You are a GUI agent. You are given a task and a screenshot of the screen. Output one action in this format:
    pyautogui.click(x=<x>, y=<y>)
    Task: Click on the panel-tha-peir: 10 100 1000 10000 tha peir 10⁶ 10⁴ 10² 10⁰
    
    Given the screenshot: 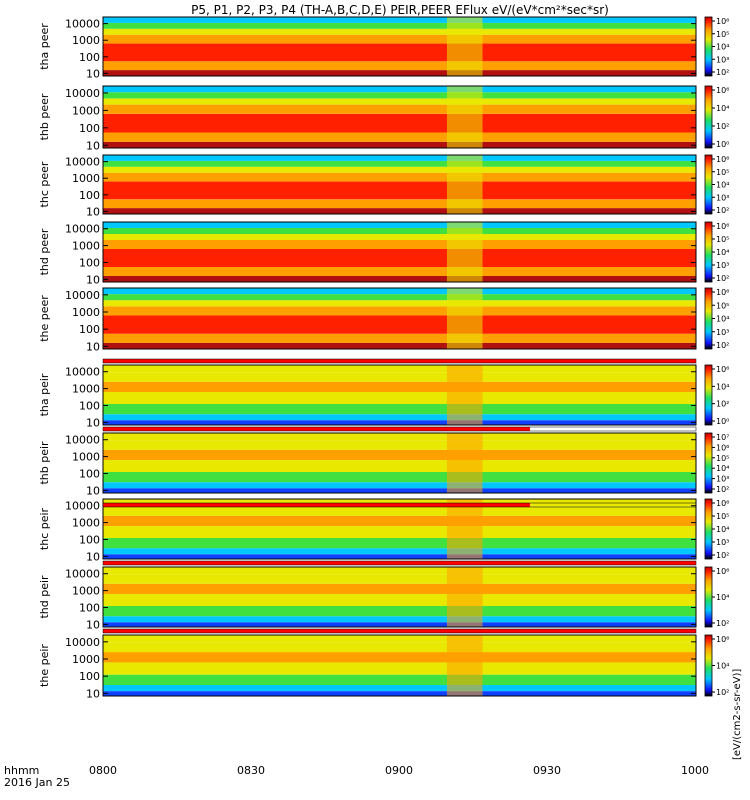 What is the action you would take?
    pyautogui.click(x=383, y=396)
    